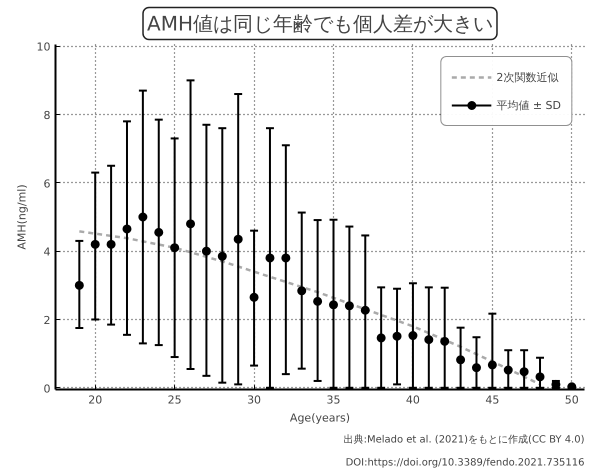  What do you see at coordinates (47, 320) in the screenshot?
I see `y-tick-label: 2` at bounding box center [47, 320].